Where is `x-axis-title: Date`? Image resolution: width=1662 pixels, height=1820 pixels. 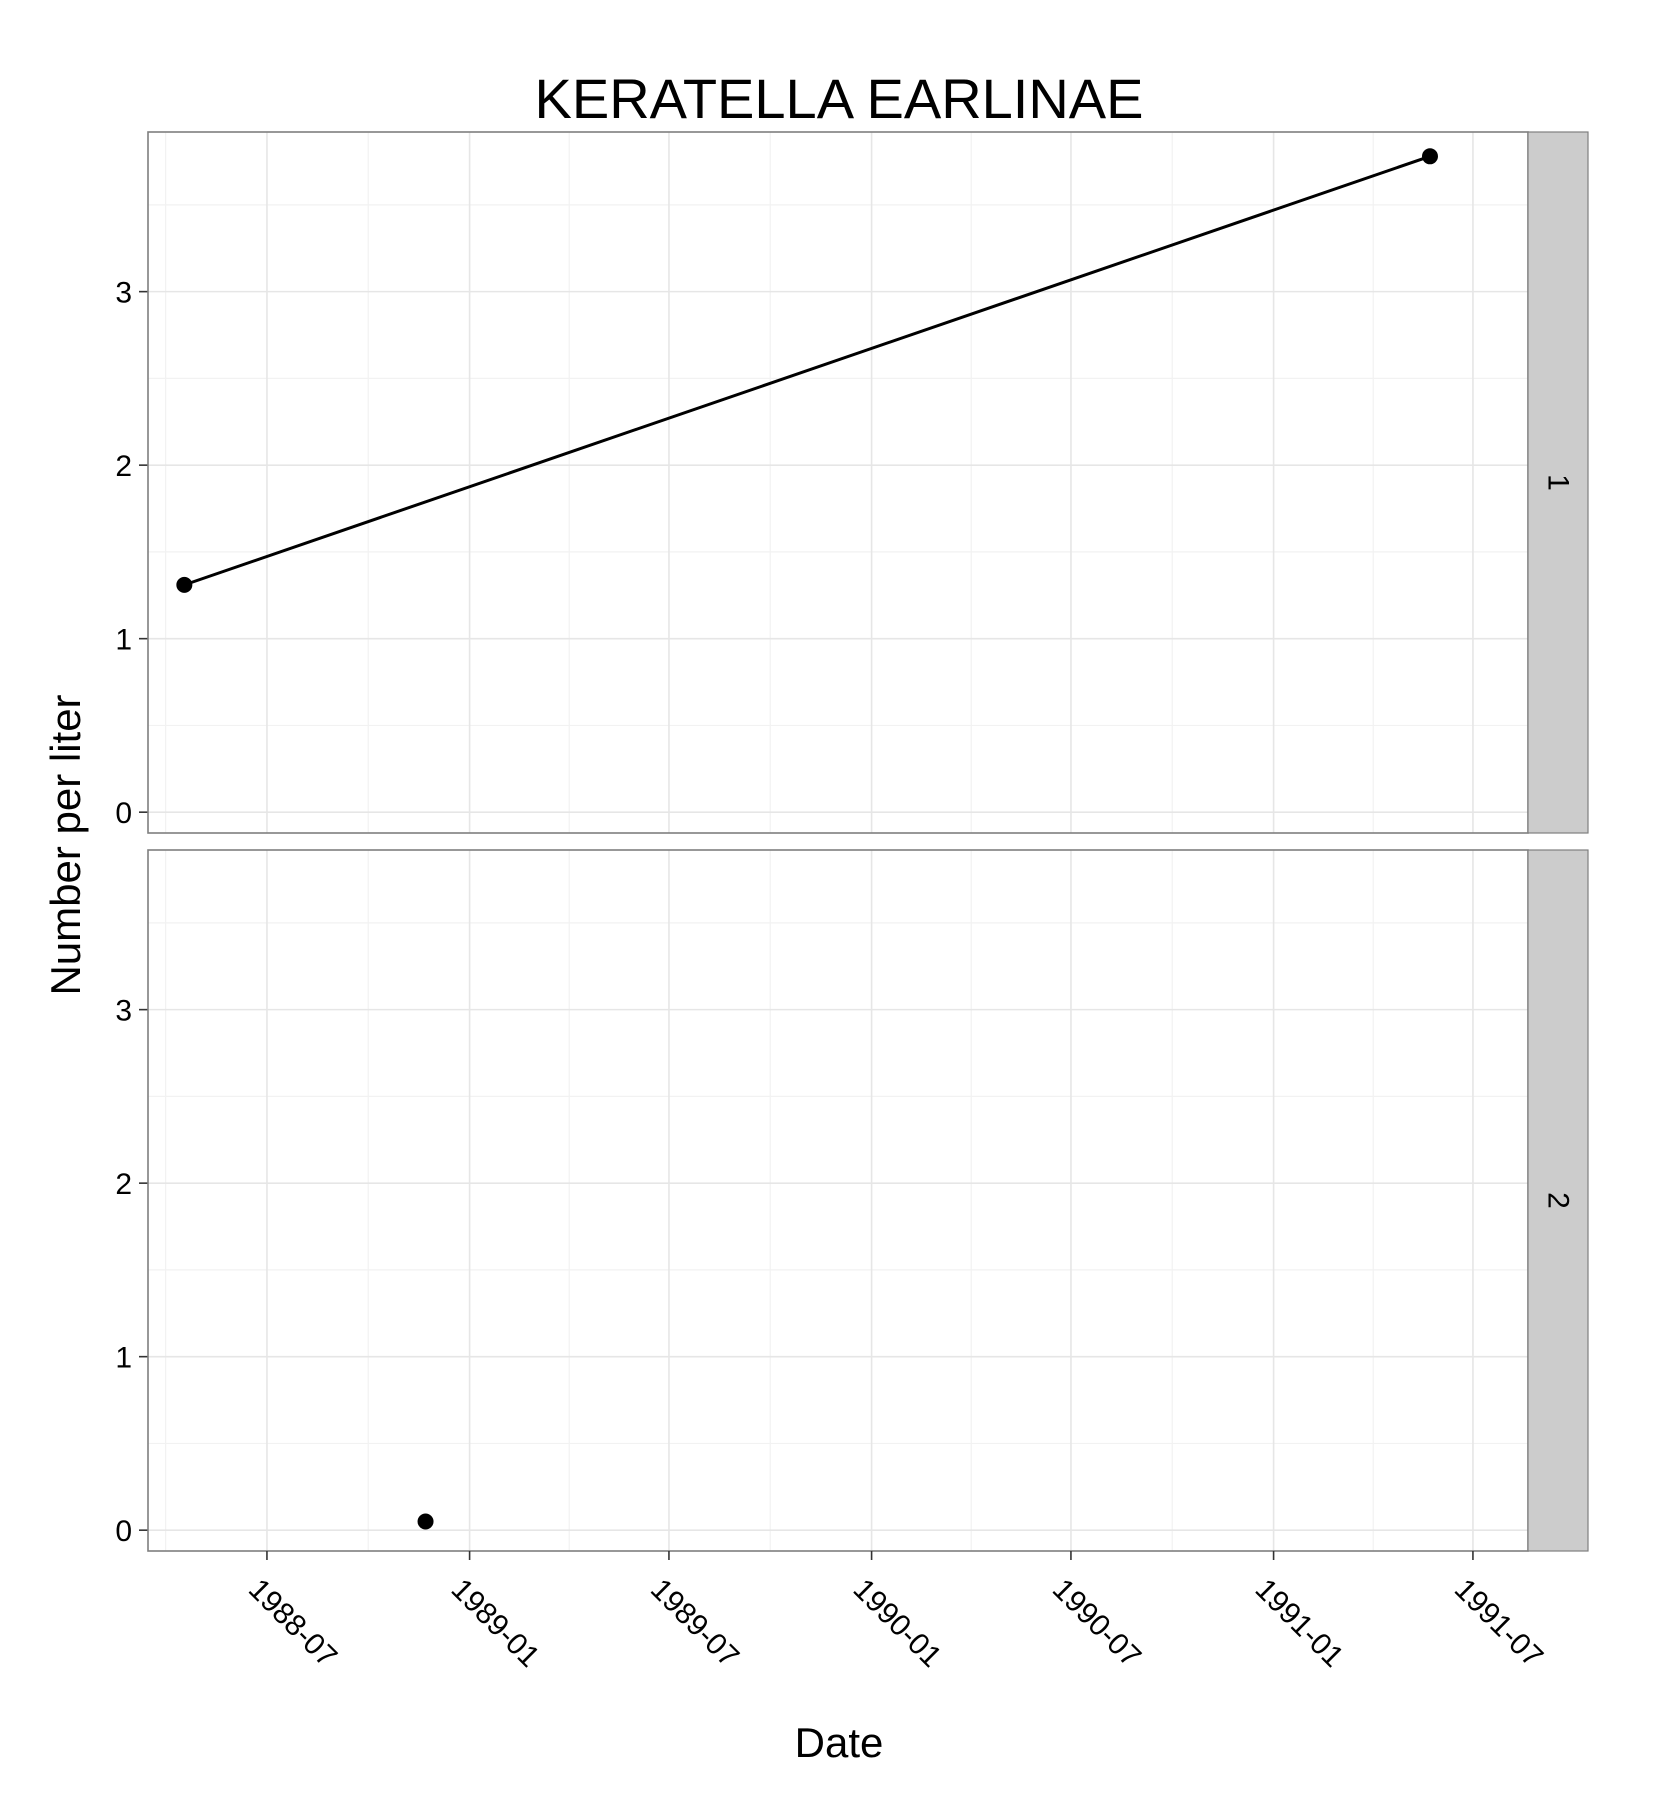 x-axis-title: Date is located at coordinates (839, 1742).